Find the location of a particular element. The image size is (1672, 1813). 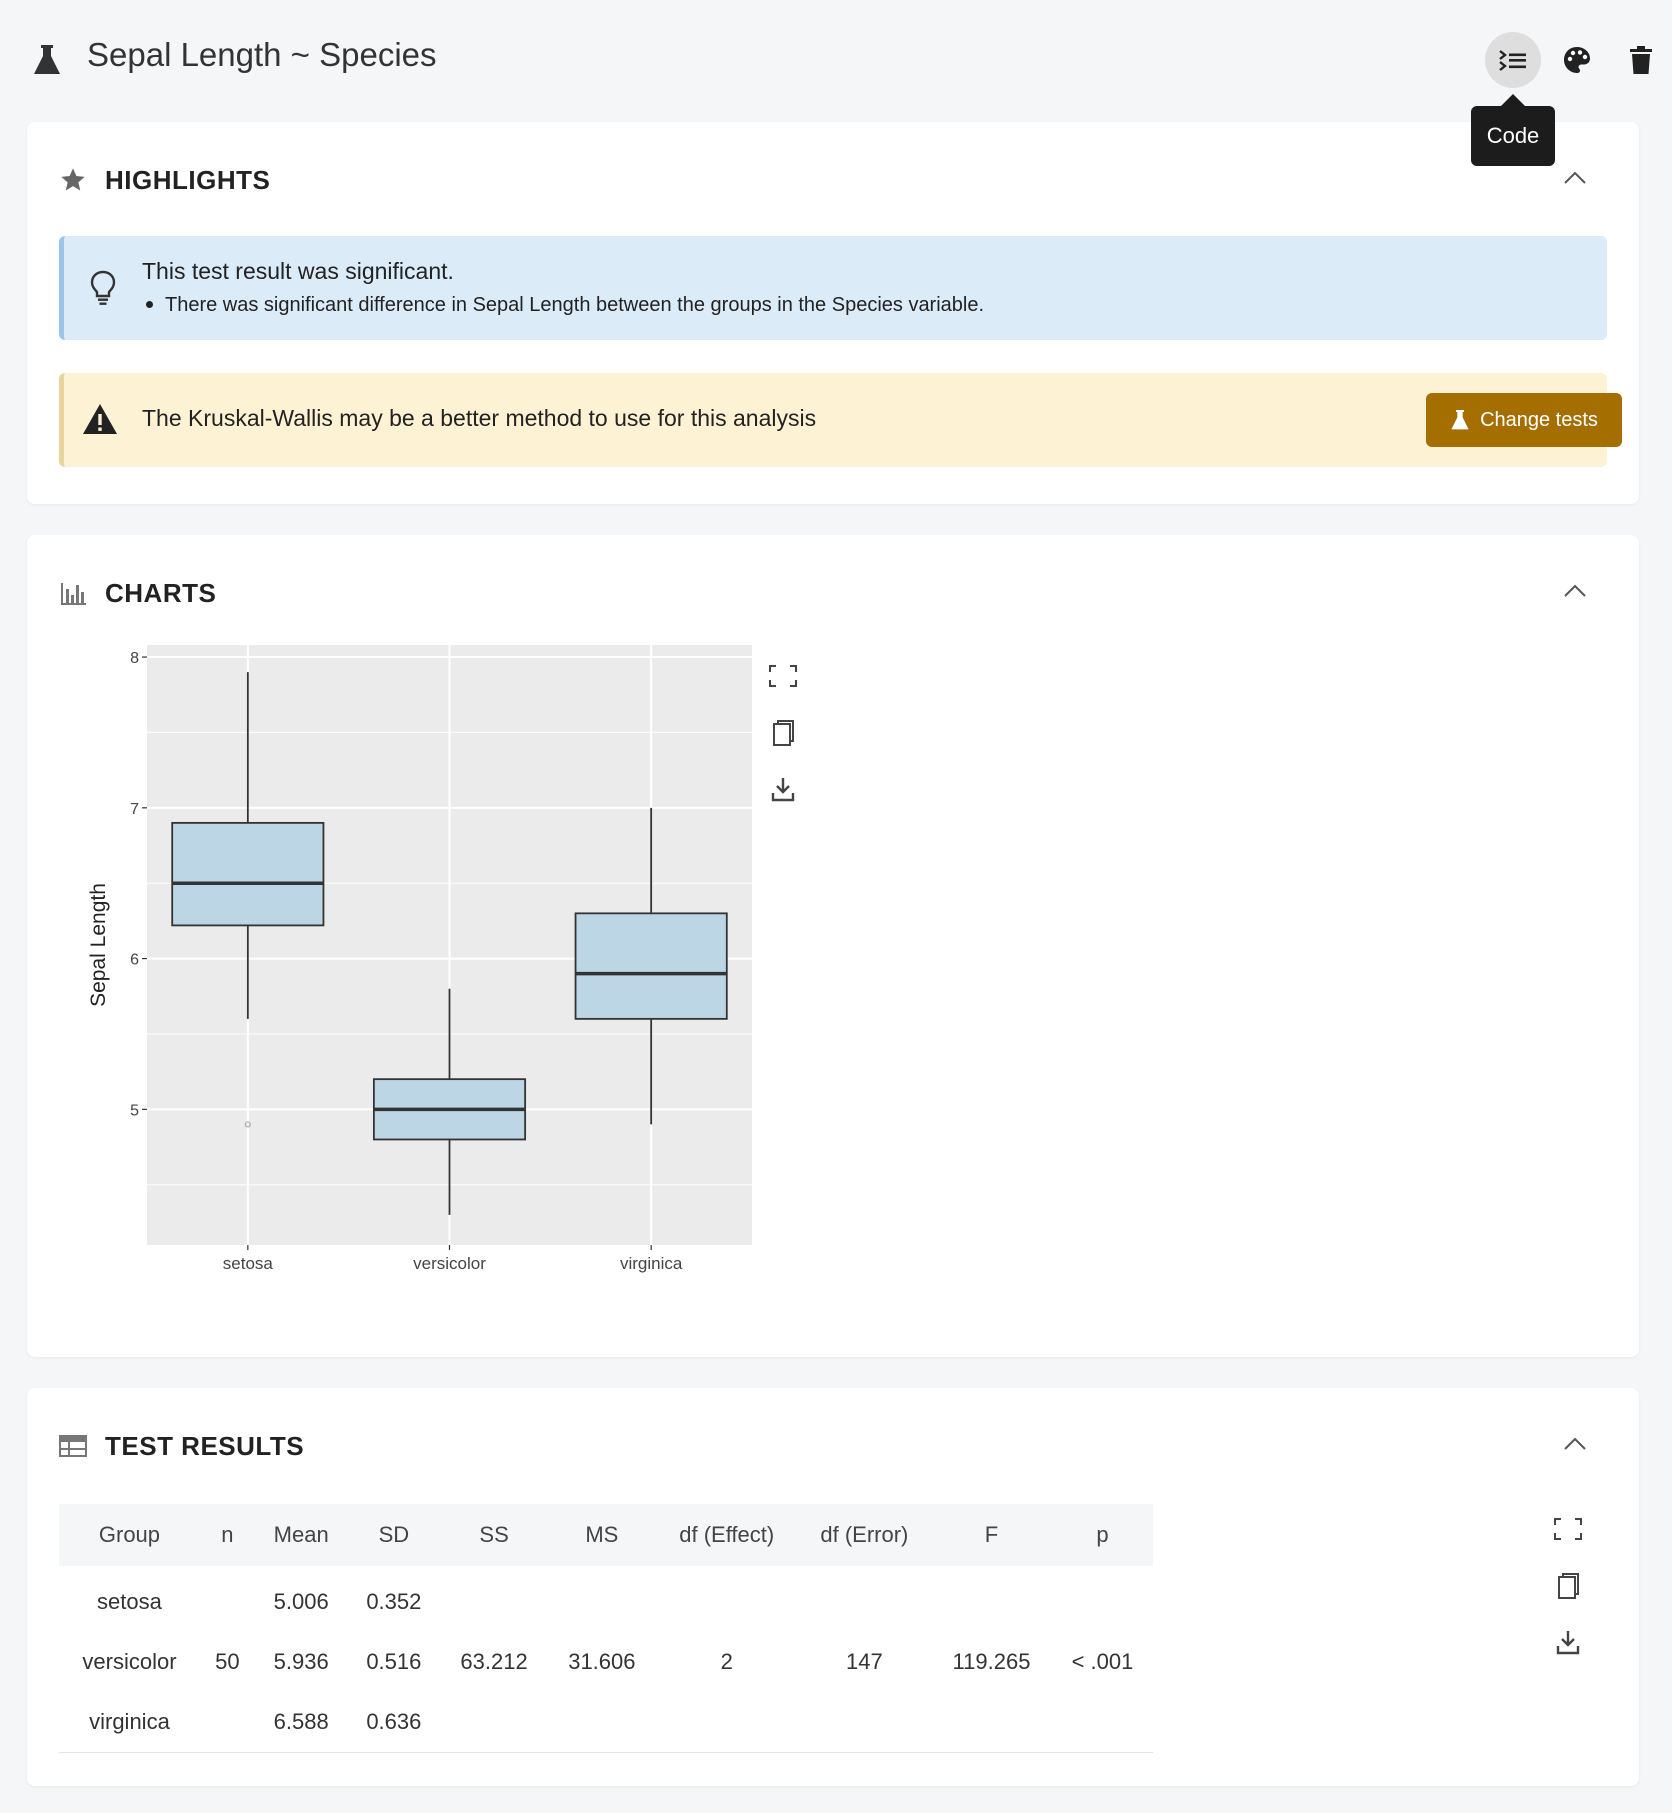

code-icon is located at coordinates (1512, 60).